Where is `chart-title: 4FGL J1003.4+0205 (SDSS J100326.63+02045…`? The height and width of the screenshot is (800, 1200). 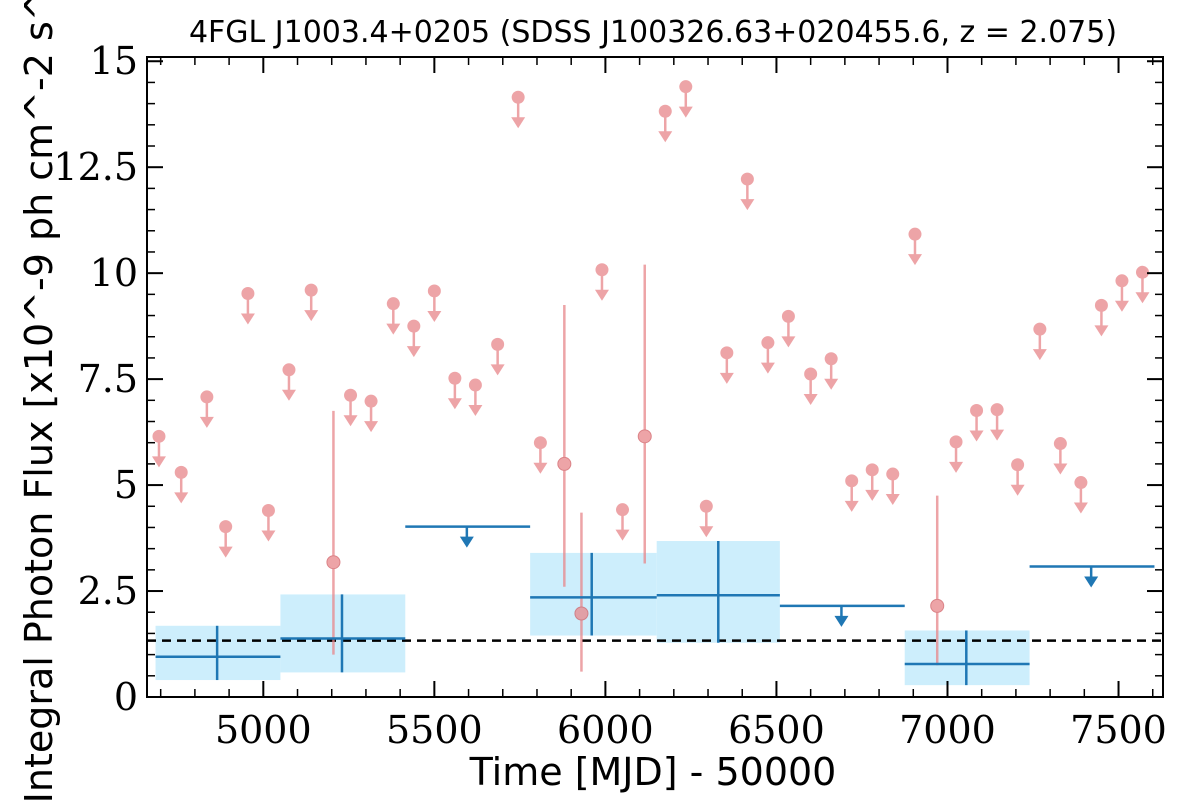
chart-title: 4FGL J1003.4+0205 (SDSS J100326.63+02045… is located at coordinates (653, 32).